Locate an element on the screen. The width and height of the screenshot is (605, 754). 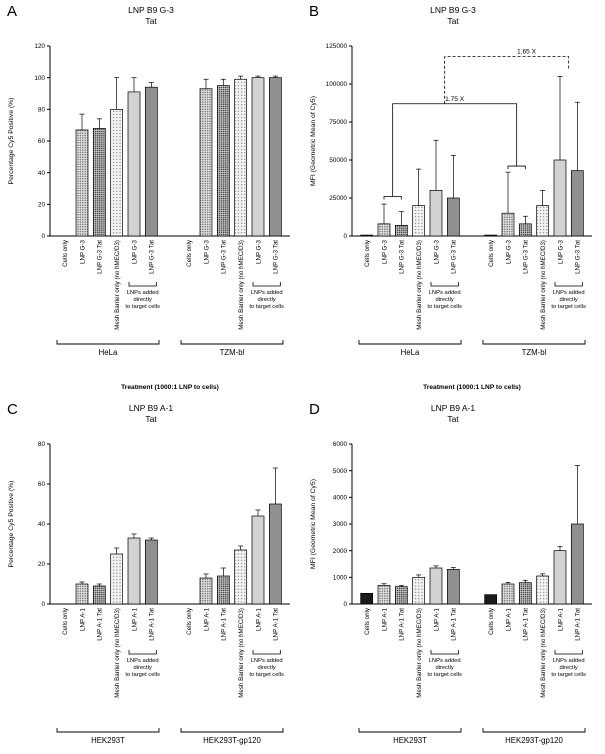
y-tick-label: 75000 is located at coordinates (338, 122).